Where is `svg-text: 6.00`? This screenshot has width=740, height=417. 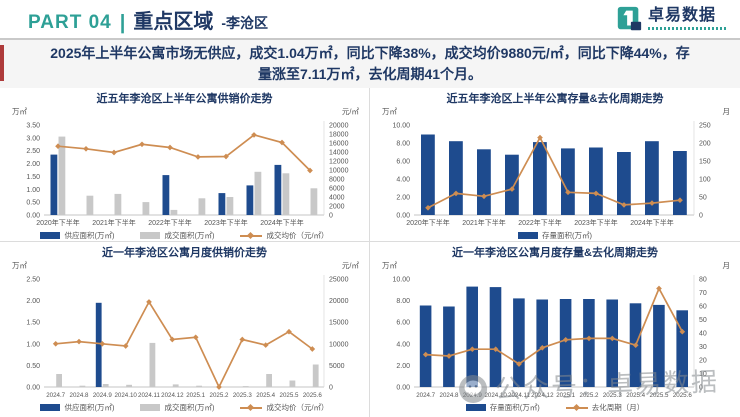 svg-text: 6.00 is located at coordinates (403, 323).